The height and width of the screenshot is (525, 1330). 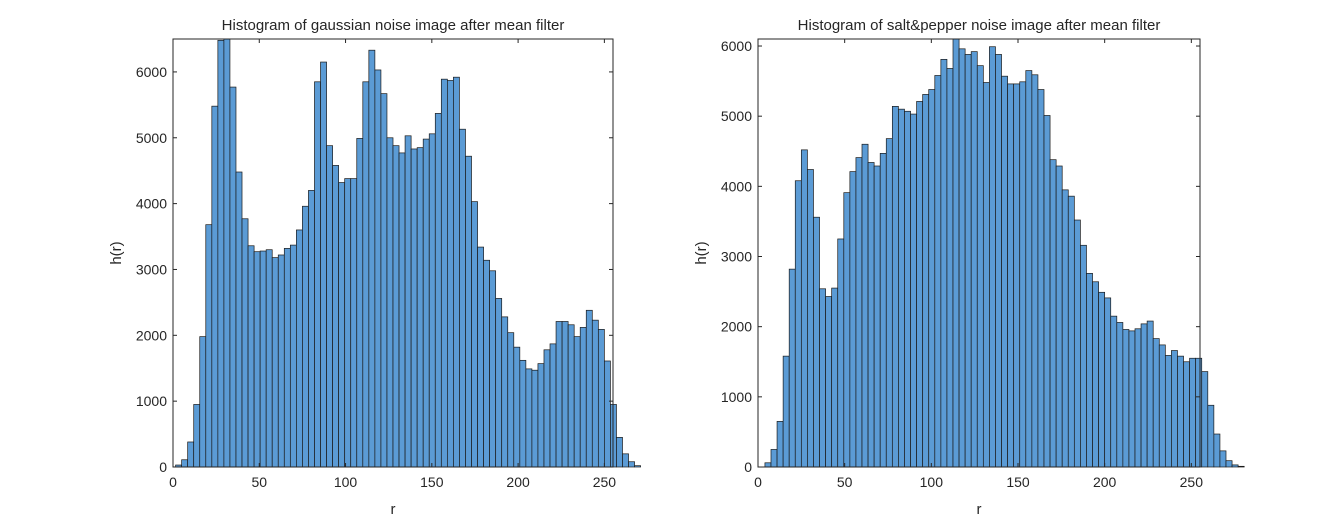 I want to click on x-tick-label: 100, so click(x=346, y=482).